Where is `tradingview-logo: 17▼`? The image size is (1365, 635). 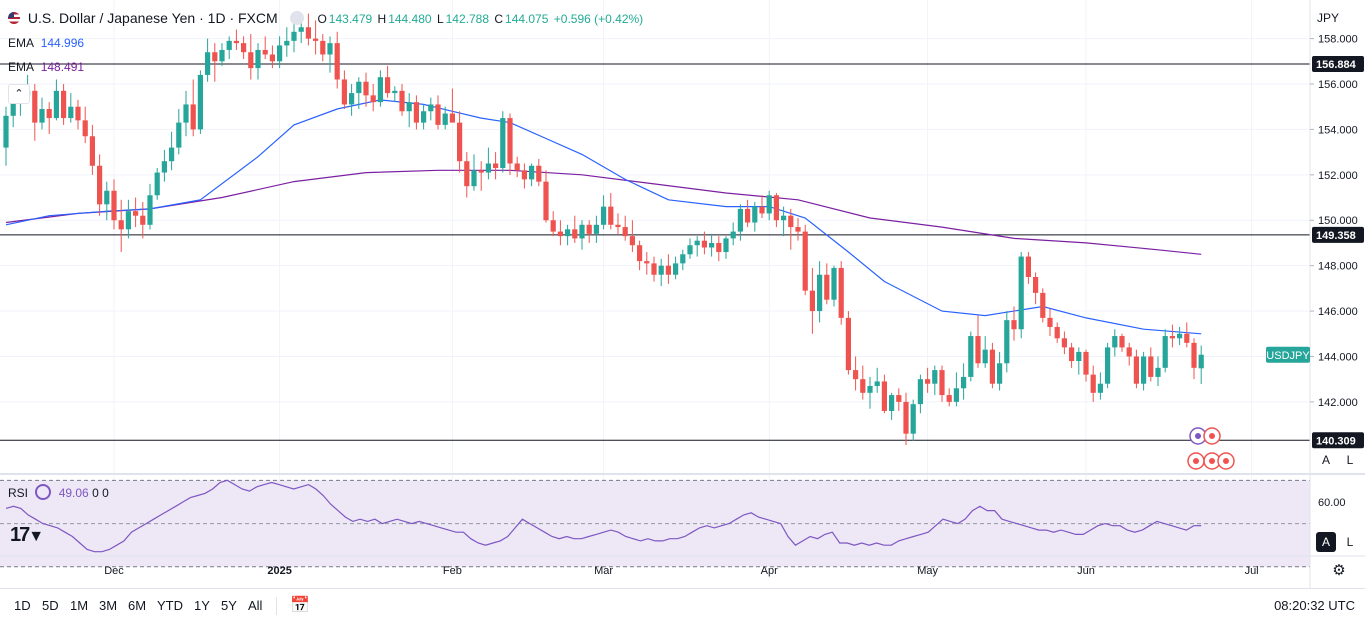 tradingview-logo: 17▼ is located at coordinates (27, 535).